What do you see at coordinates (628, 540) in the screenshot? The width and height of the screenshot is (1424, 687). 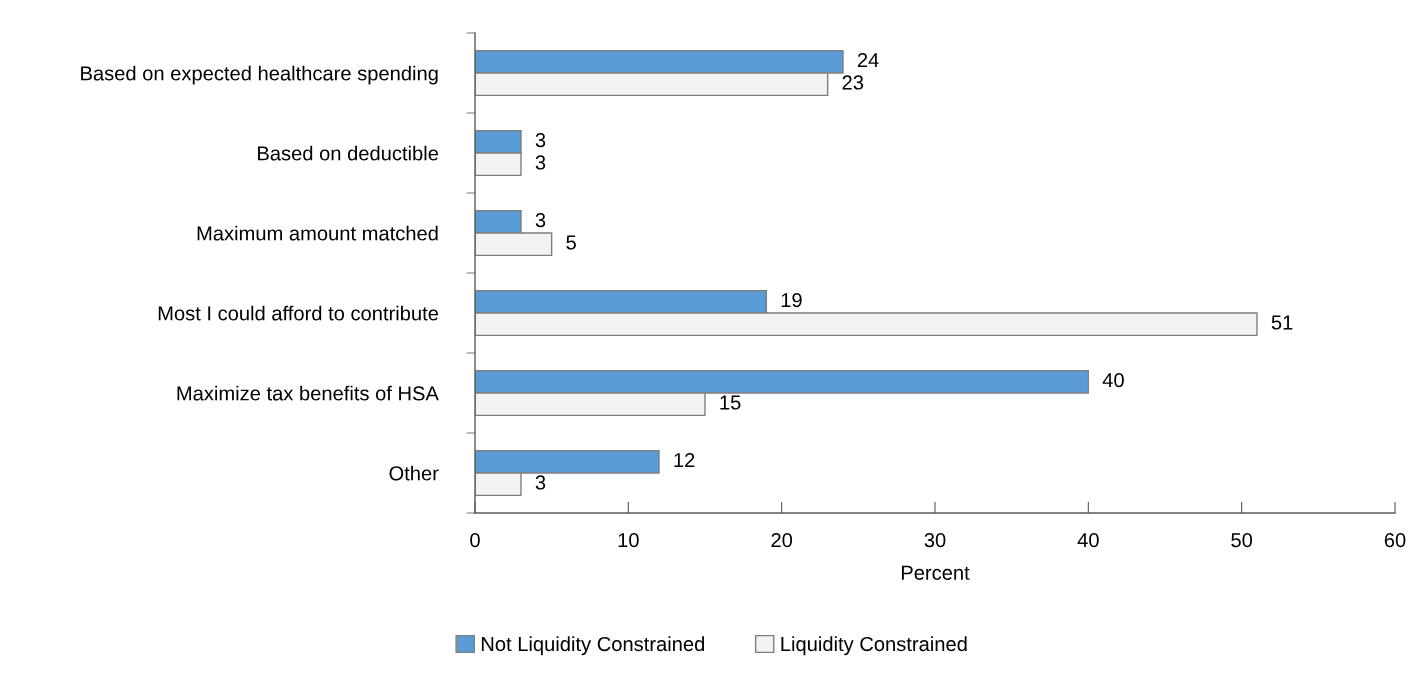 I see `x-tick-label: 10` at bounding box center [628, 540].